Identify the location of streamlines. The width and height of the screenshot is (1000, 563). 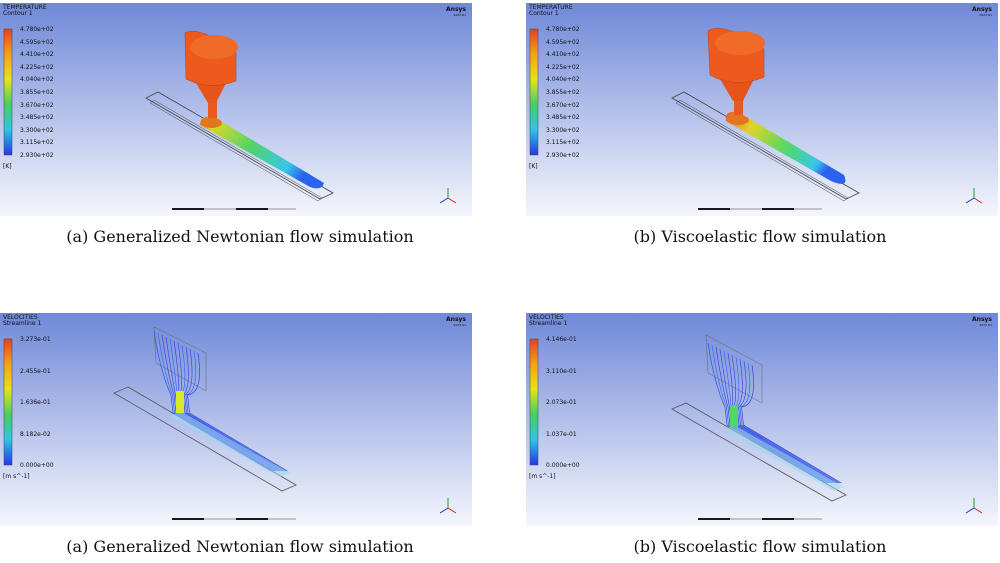
(220, 401).